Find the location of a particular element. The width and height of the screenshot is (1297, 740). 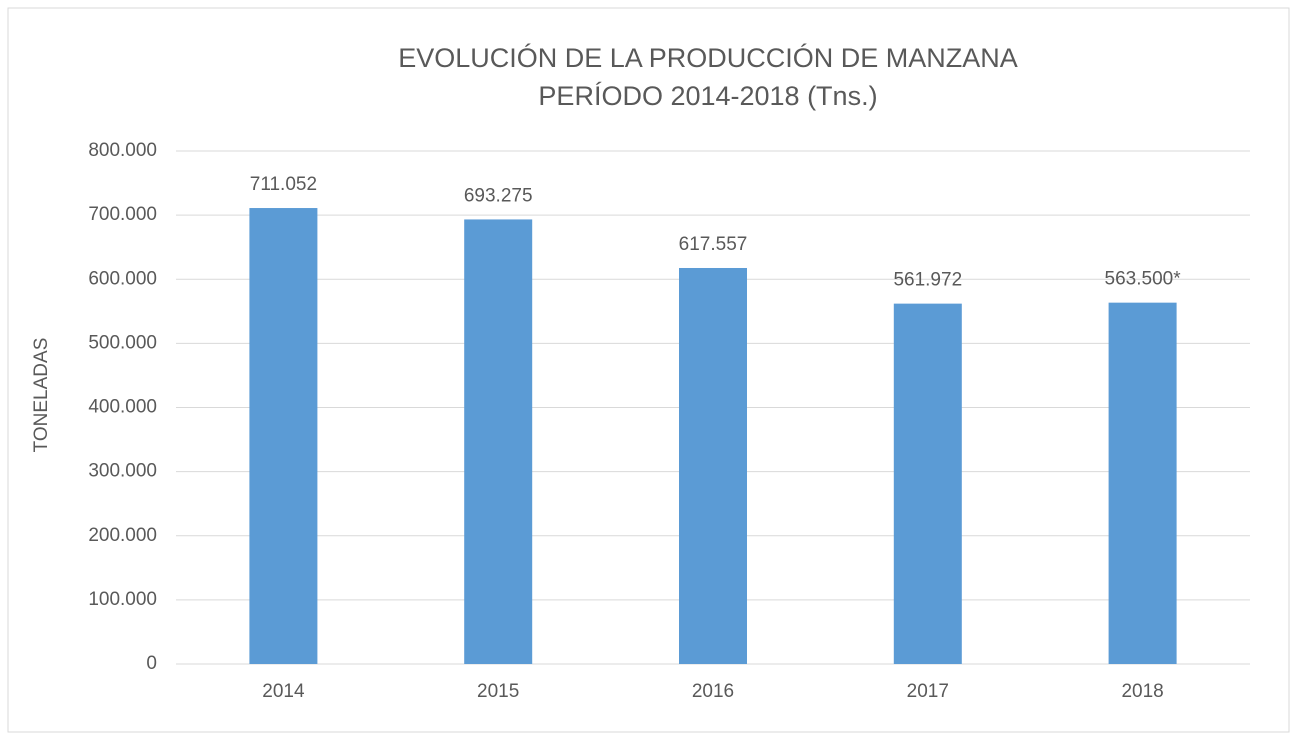

y-tick-label: 400.000 is located at coordinates (122, 407).